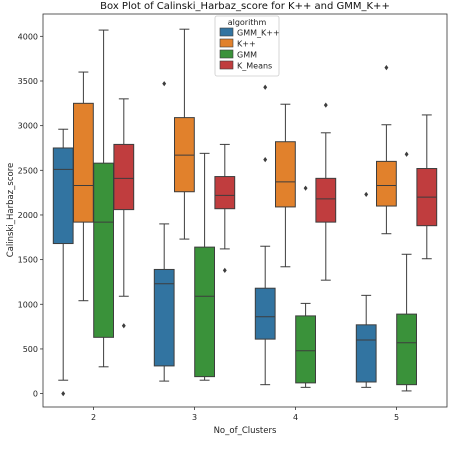 Image resolution: width=474 pixels, height=450 pixels. I want to click on legend-title: algorithm, so click(247, 22).